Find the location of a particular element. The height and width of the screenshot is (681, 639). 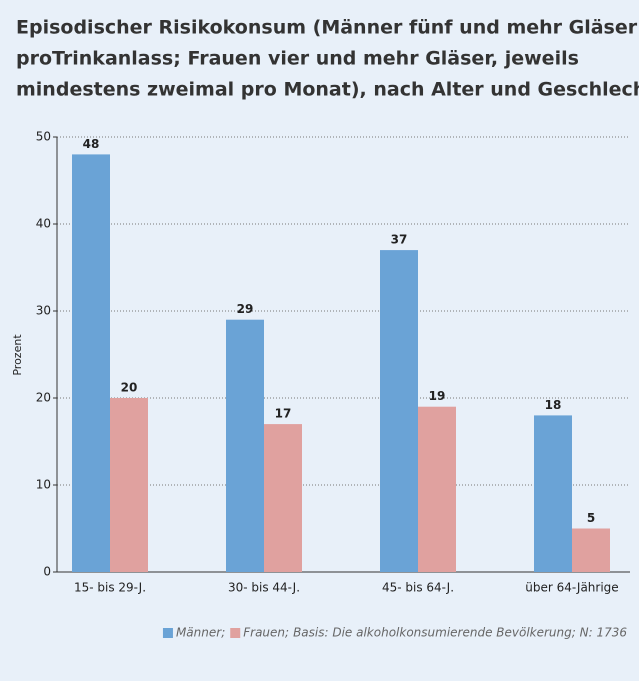

value-label: 37 is located at coordinates (399, 240).